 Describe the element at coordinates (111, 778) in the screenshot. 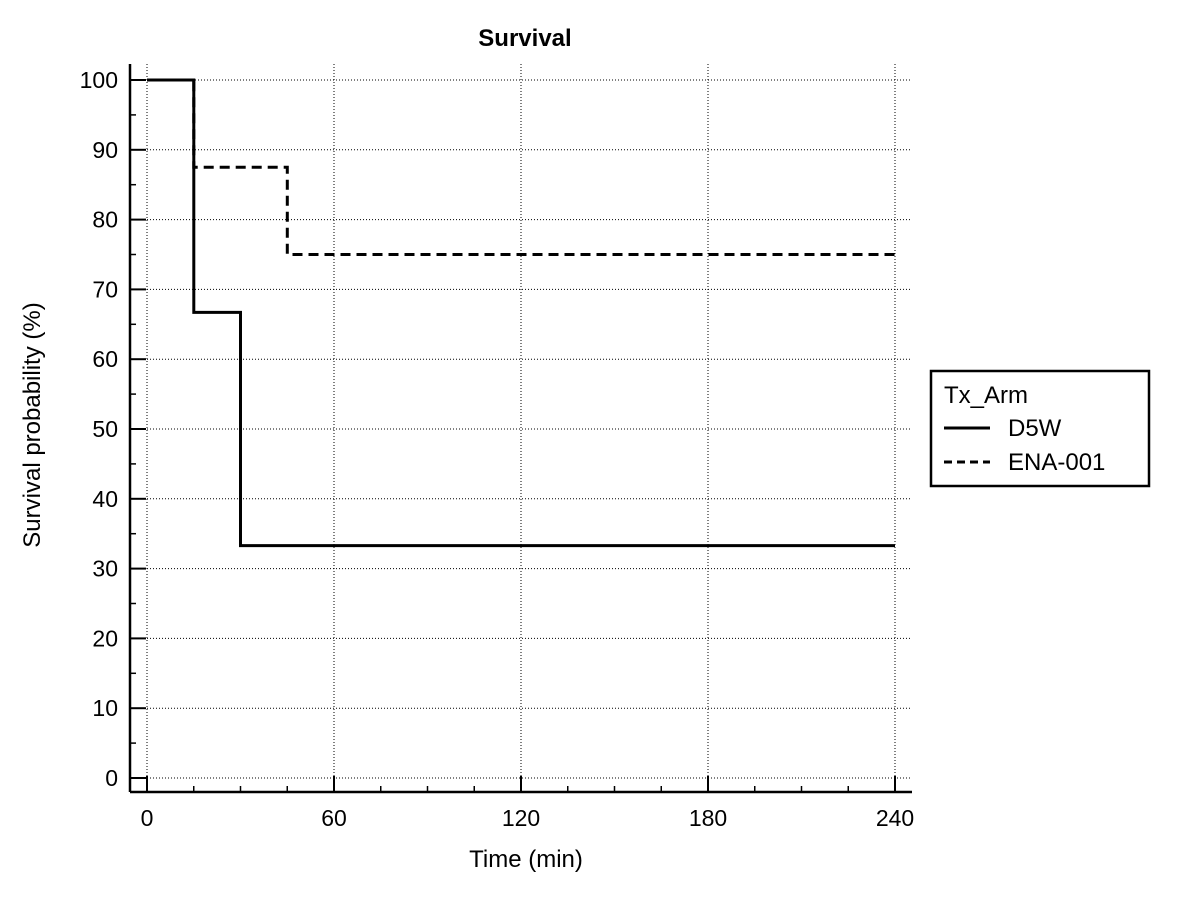

I see `y-tick-label: 0` at that location.